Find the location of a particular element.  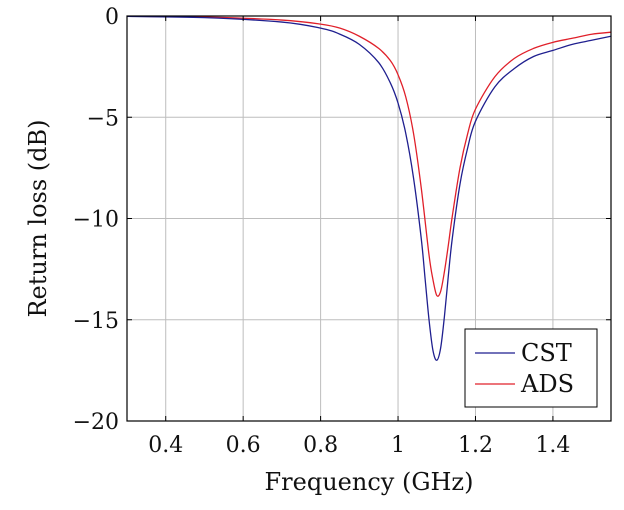

legend: CST ADS is located at coordinates (531, 368).